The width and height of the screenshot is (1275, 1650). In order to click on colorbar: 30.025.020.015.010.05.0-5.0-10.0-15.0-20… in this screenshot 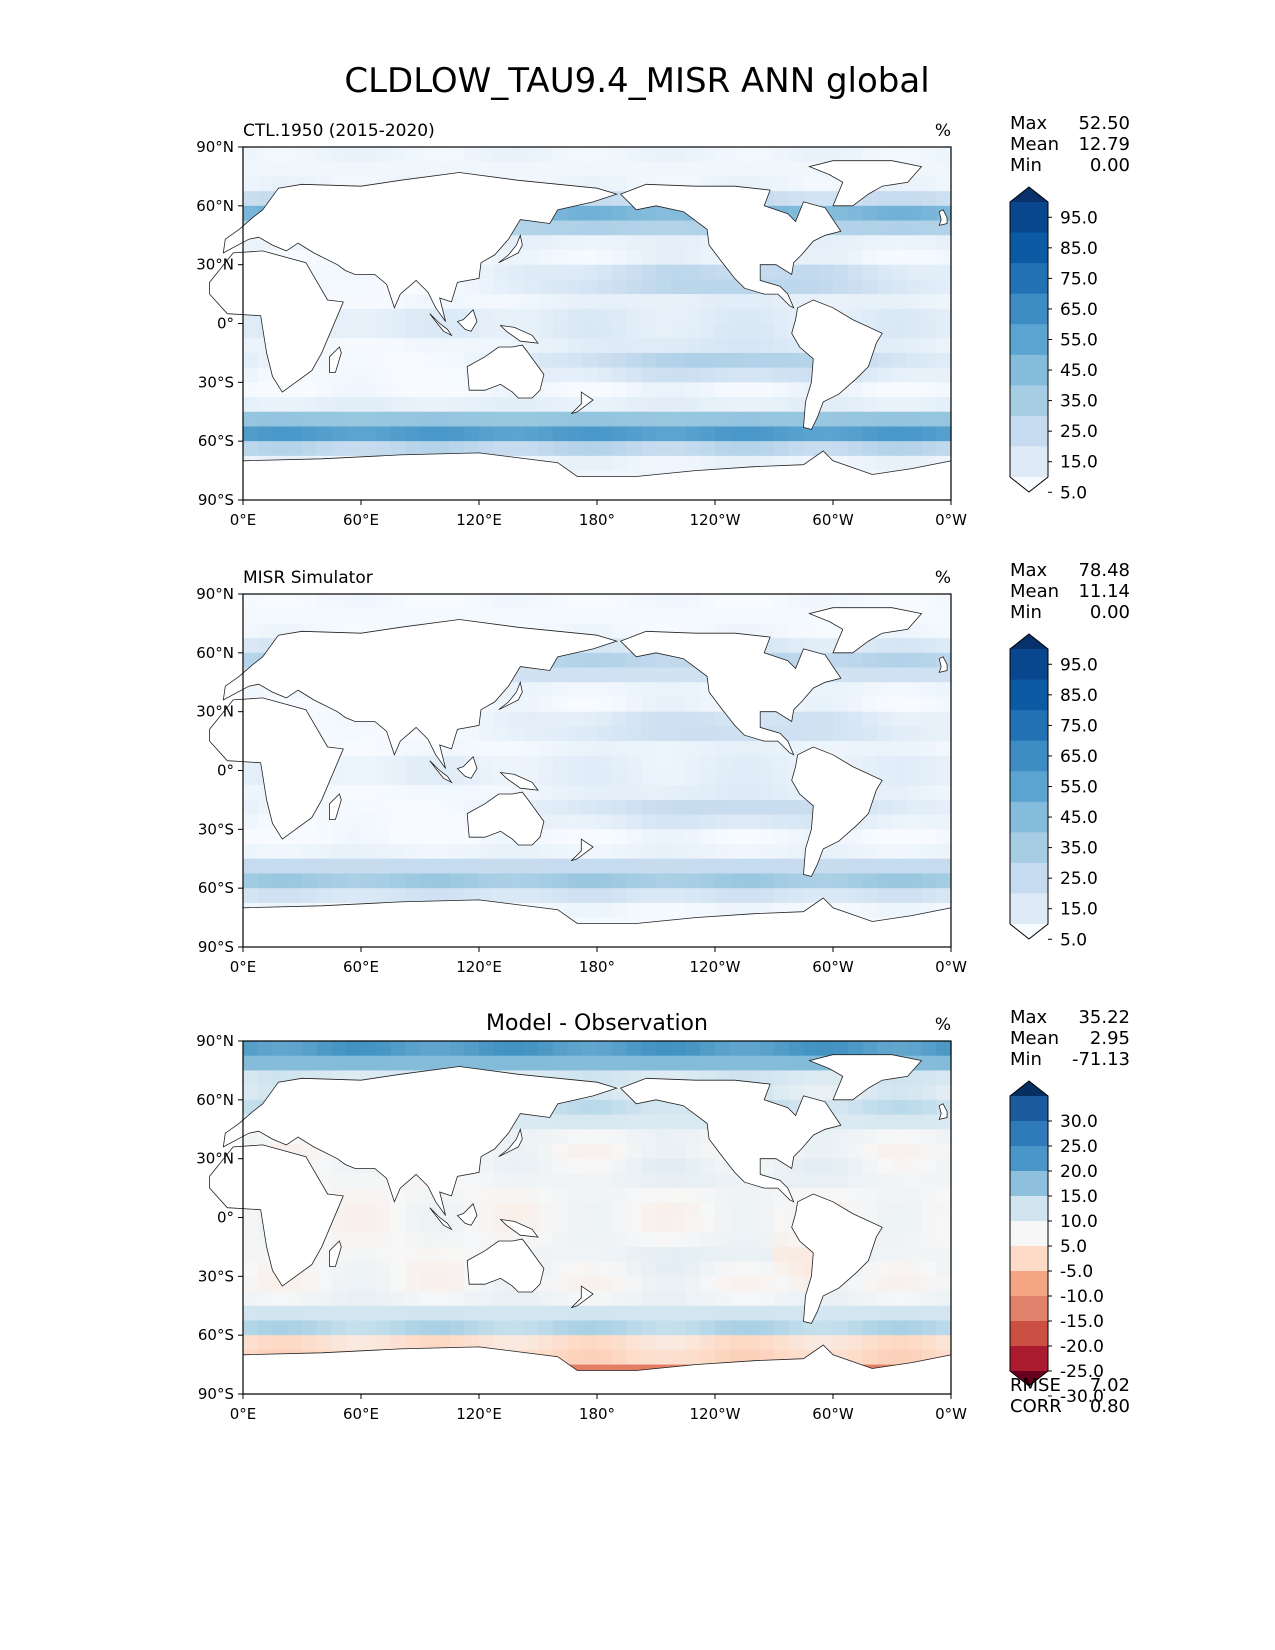, I will do `click(1056, 1243)`.